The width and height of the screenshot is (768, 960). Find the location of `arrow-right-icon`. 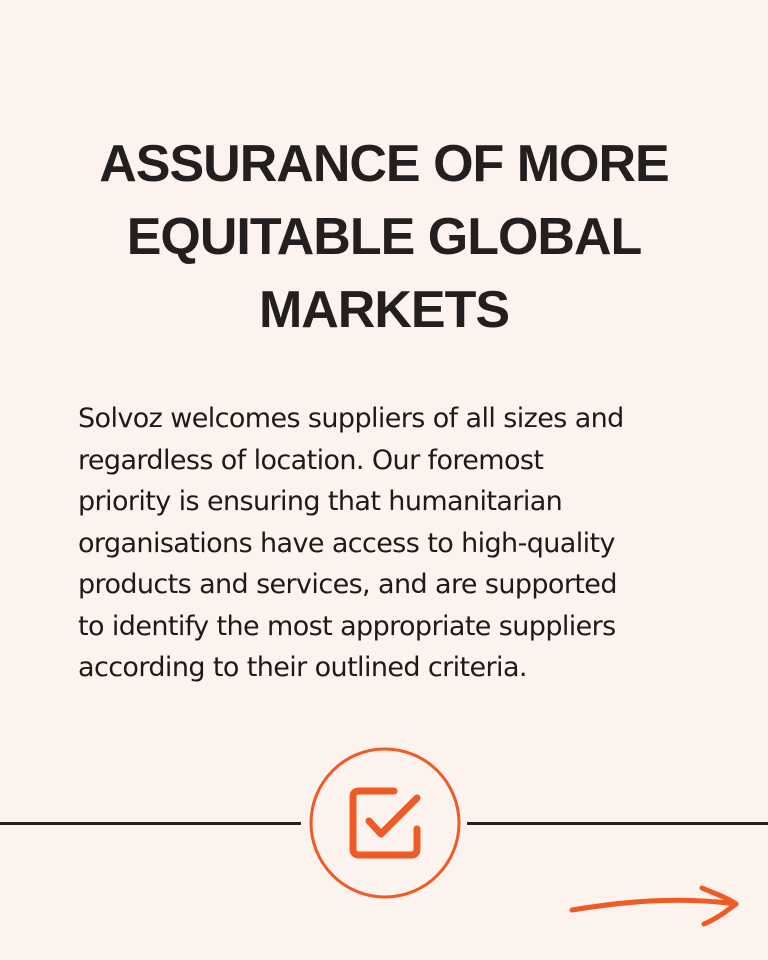

arrow-right-icon is located at coordinates (654, 906).